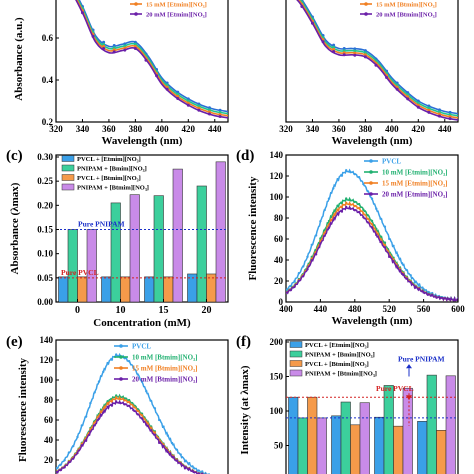 The width and height of the screenshot is (474, 474). Describe the element at coordinates (189, 129) in the screenshot. I see `x-tick-label: 420` at that location.